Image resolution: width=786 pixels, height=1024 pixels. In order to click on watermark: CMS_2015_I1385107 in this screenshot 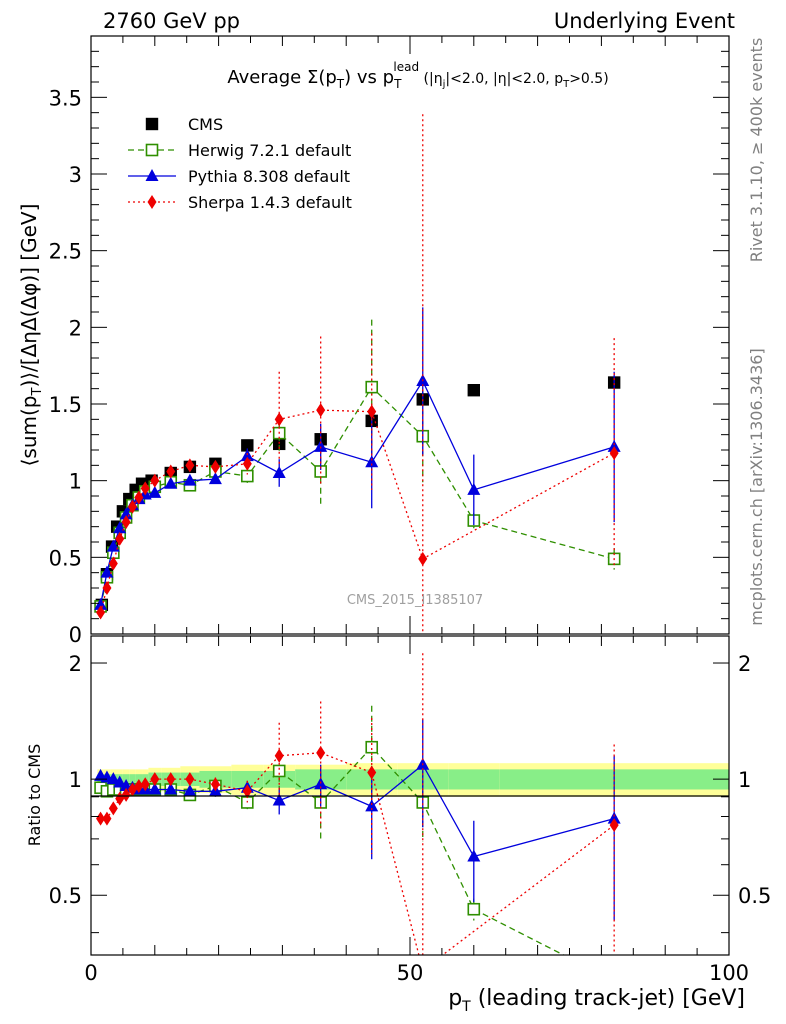, I will do `click(415, 600)`.